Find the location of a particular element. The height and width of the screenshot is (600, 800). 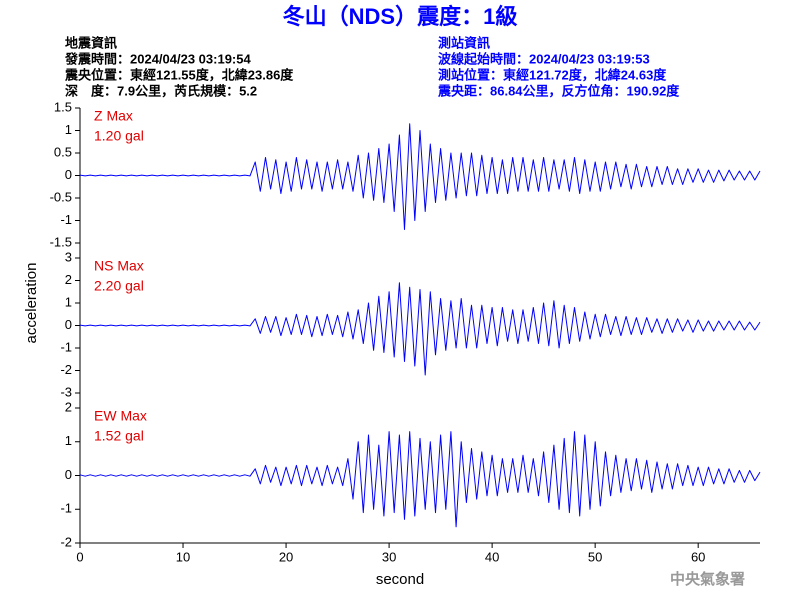

panel-max: 1.52 gal is located at coordinates (119, 436).